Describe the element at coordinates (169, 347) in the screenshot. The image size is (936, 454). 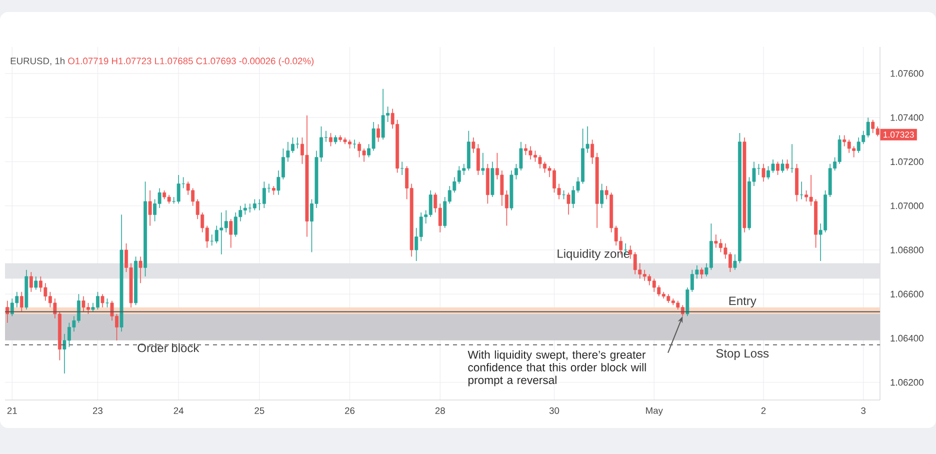
I see `band-label: Order block` at that location.